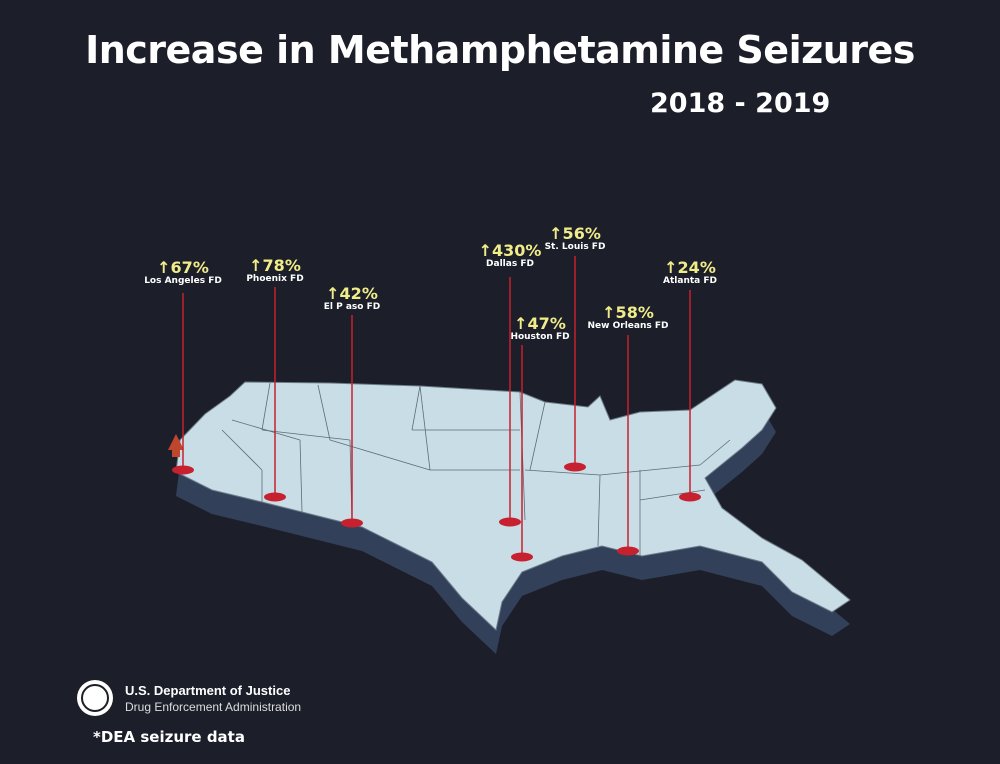 The height and width of the screenshot is (764, 1000). Describe the element at coordinates (208, 690) in the screenshot. I see `doj-name: U.S. Department of Justice` at that location.